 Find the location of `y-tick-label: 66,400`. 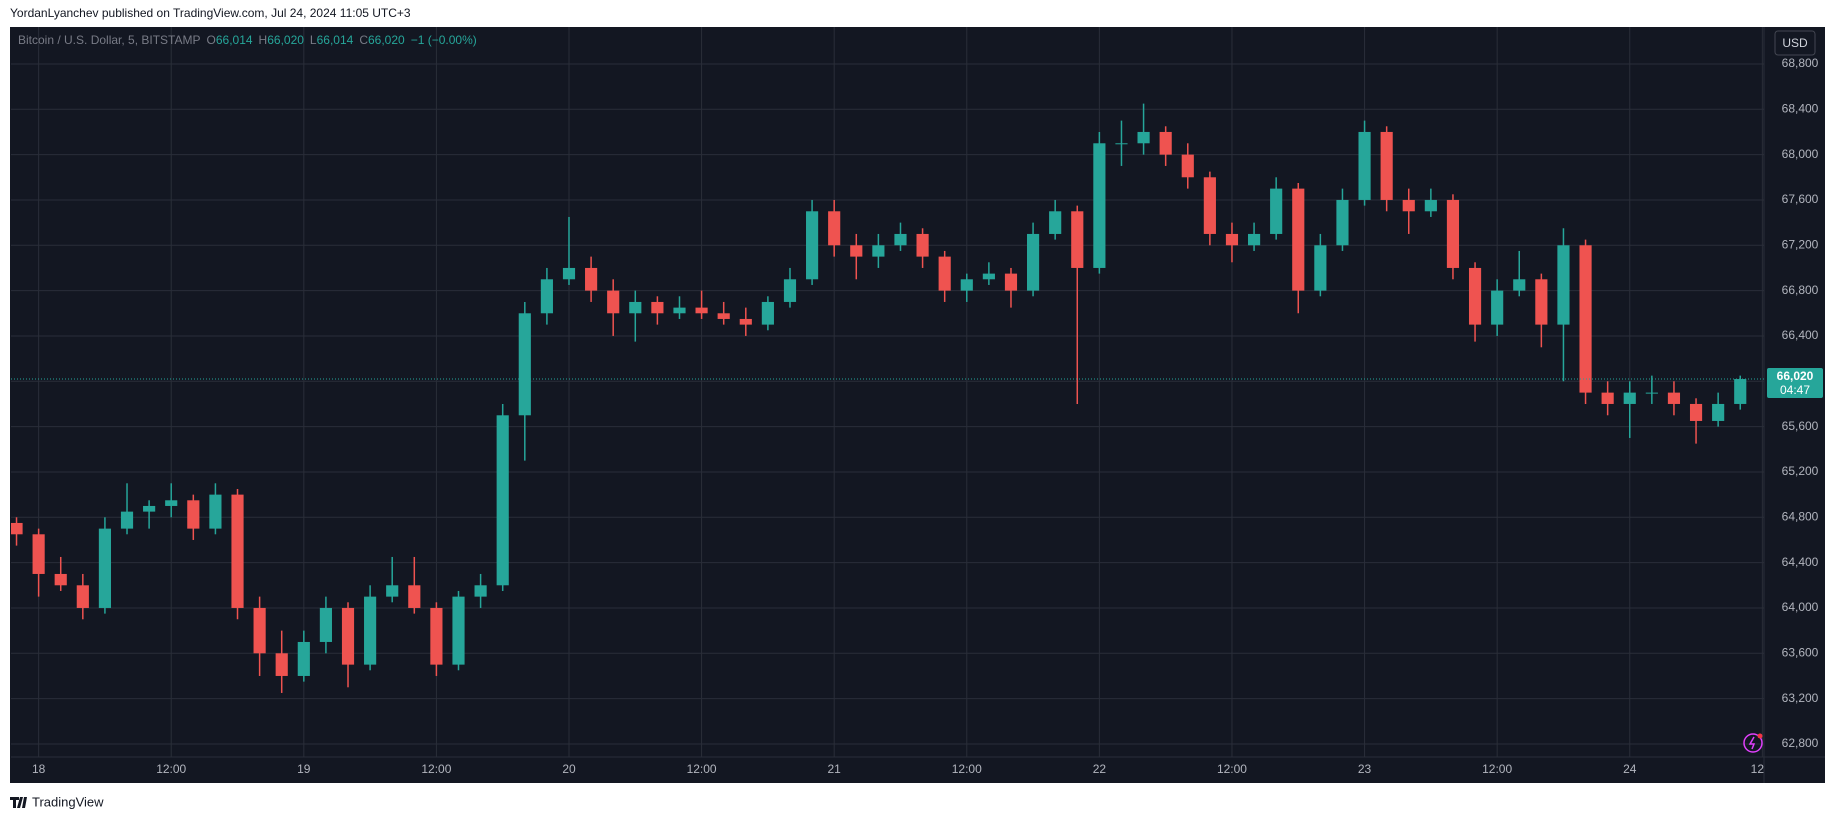

y-tick-label: 66,400 is located at coordinates (1800, 335).